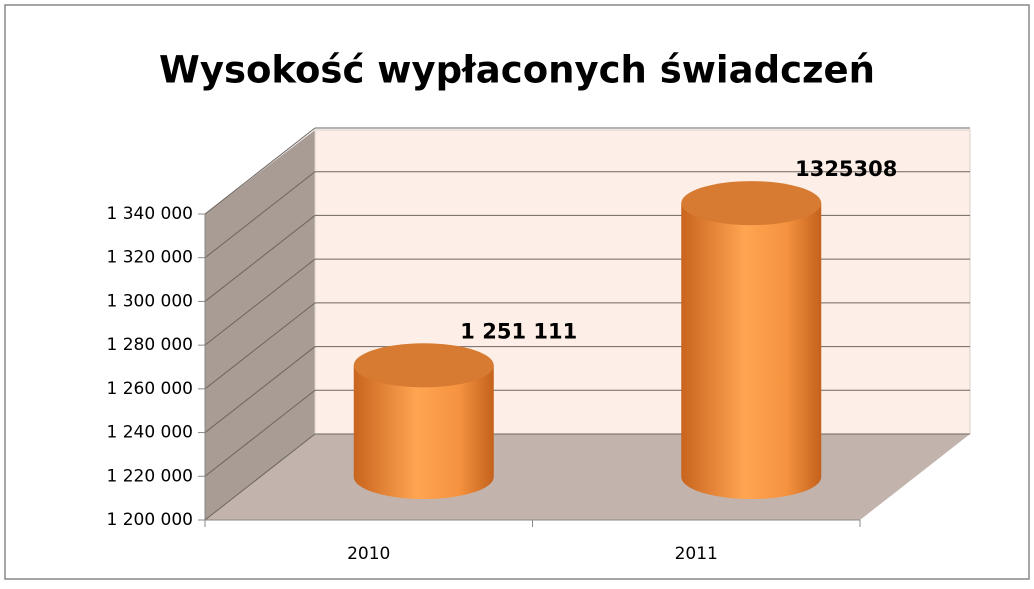 The width and height of the screenshot is (1034, 589). Describe the element at coordinates (149, 433) in the screenshot. I see `y-tick-label: 1 240 000` at that location.